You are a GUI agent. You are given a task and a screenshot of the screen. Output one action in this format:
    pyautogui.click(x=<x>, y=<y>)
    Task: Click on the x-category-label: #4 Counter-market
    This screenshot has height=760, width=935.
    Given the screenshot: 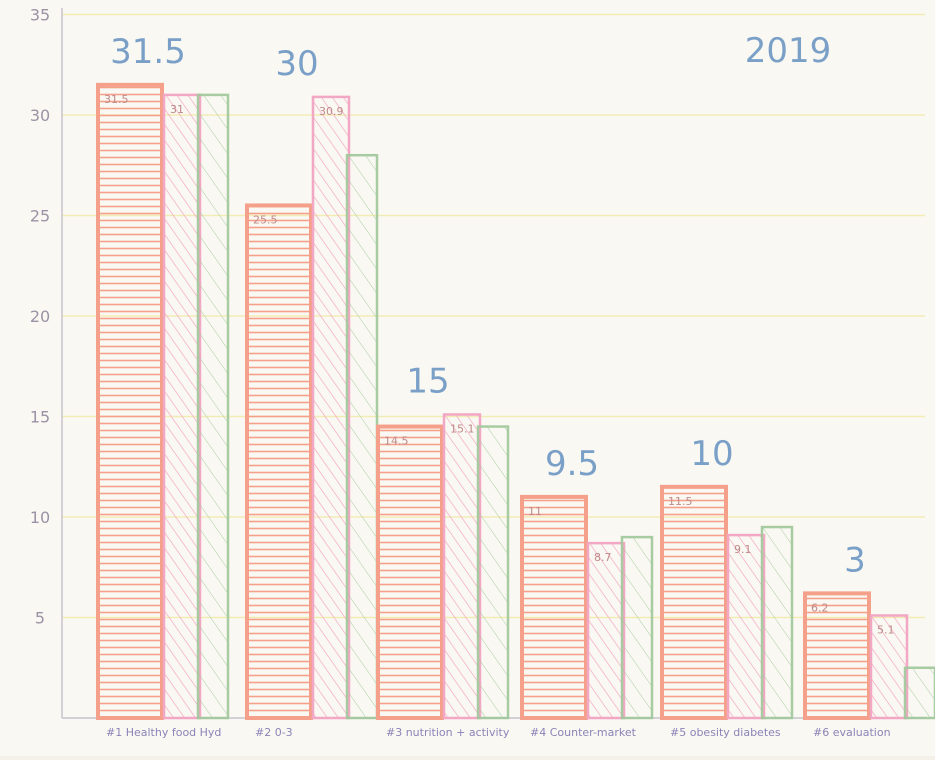 What is the action you would take?
    pyautogui.click(x=583, y=732)
    